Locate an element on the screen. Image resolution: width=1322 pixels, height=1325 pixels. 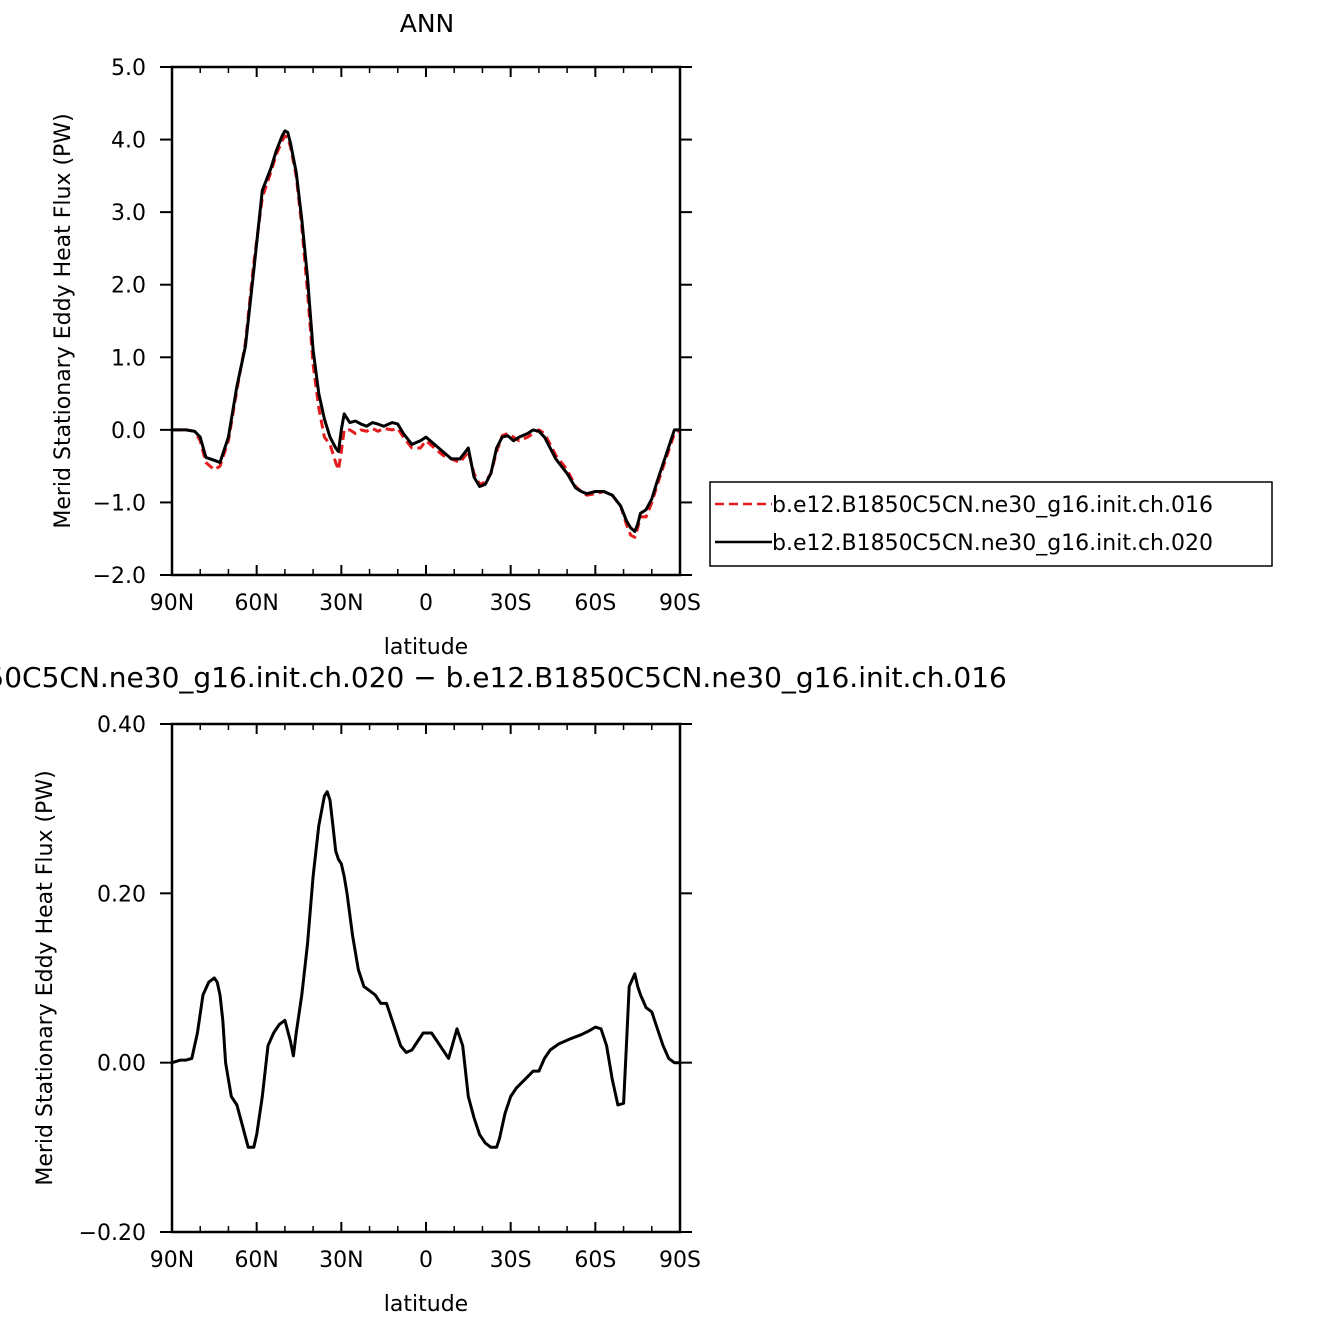
y-tick-label: 3.0 is located at coordinates (128, 213).